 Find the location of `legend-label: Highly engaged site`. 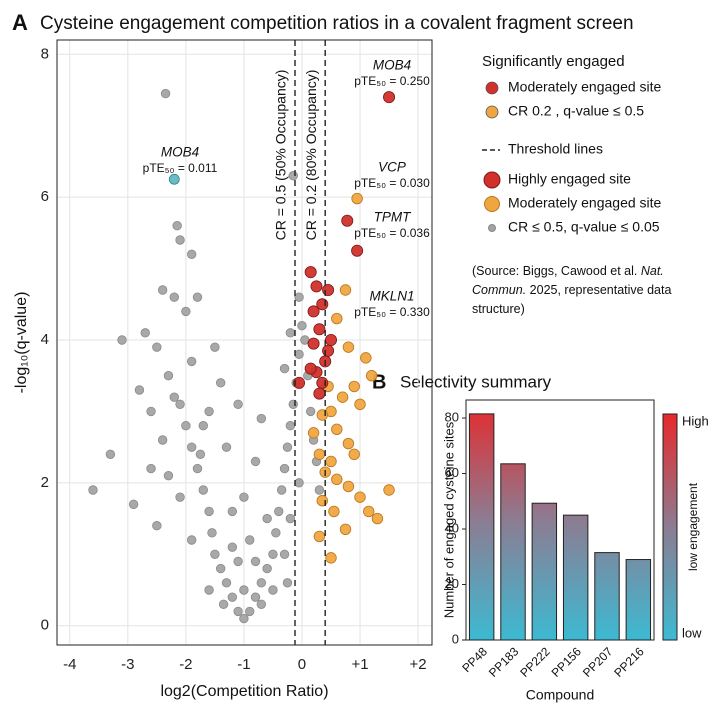

legend-label: Highly engaged site is located at coordinates (569, 179).